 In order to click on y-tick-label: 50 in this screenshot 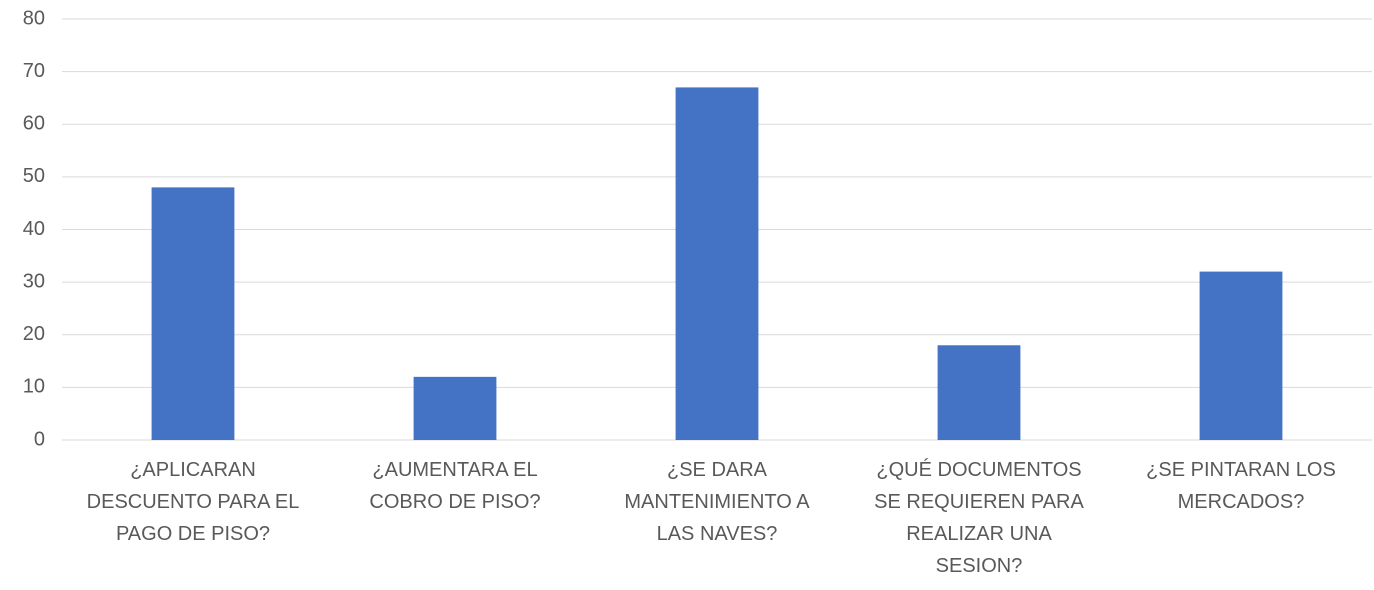, I will do `click(34, 176)`.